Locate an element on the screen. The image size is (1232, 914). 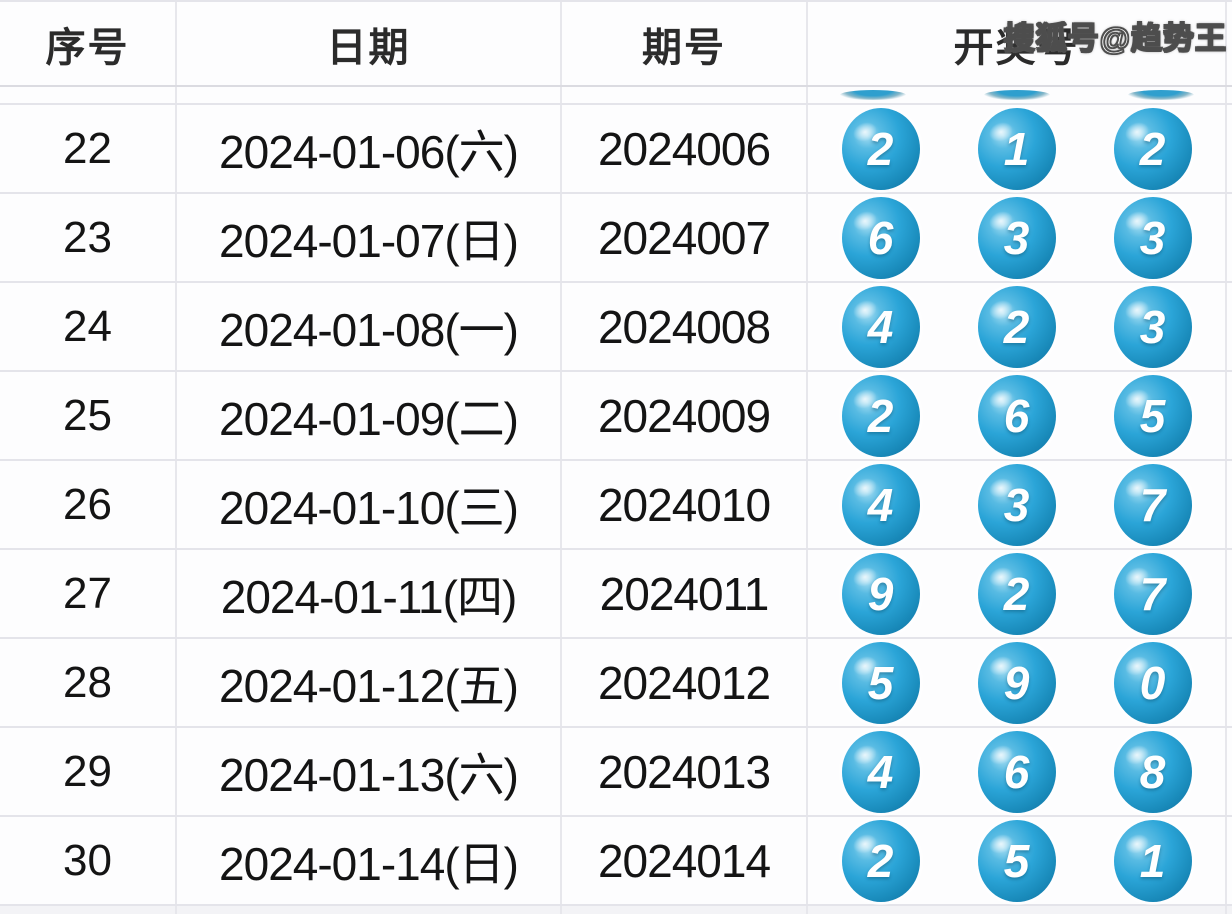
draw-balls-cell: 2 6 5 is located at coordinates (1017, 415).